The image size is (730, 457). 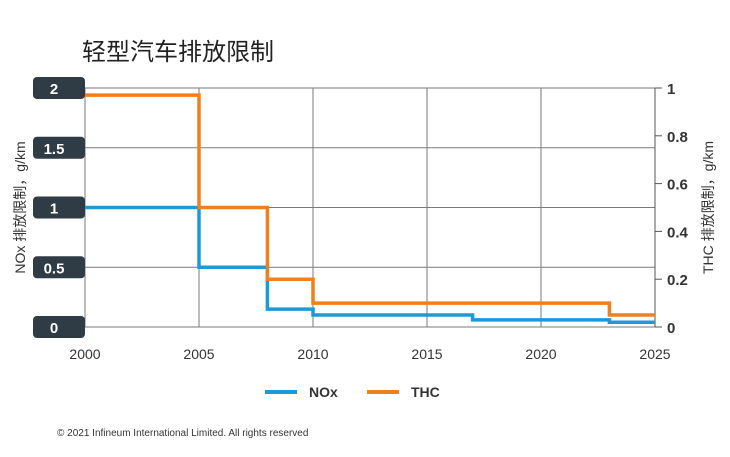 I want to click on left-tick-label: 0.5, so click(x=54, y=268).